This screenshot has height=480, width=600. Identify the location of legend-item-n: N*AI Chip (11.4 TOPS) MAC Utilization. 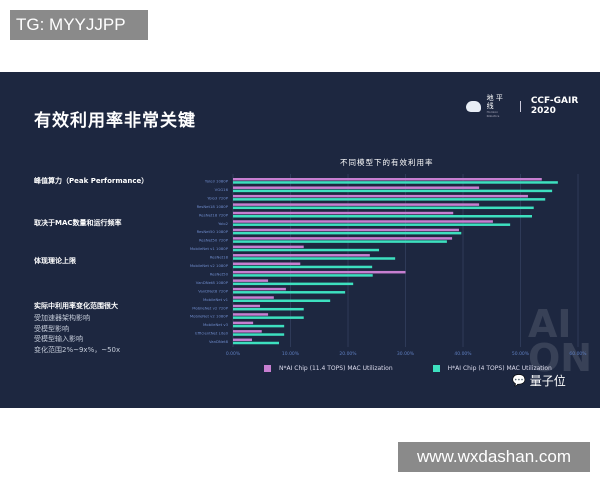
(328, 368).